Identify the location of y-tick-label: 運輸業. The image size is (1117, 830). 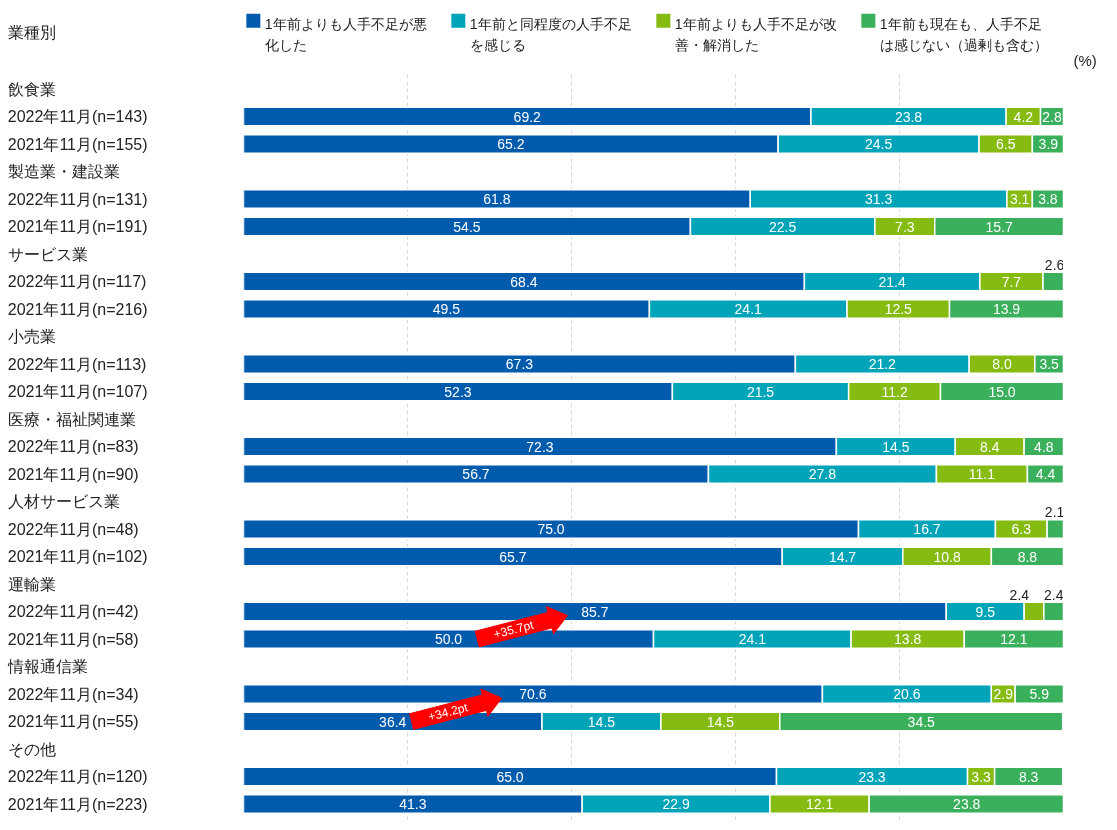
(31, 584).